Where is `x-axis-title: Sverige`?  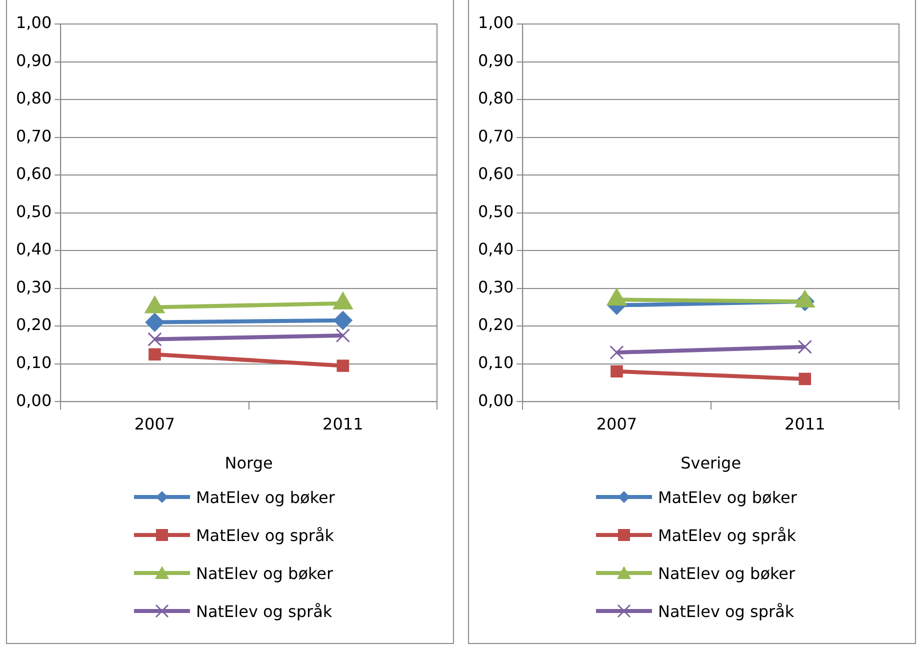 x-axis-title: Sverige is located at coordinates (711, 463).